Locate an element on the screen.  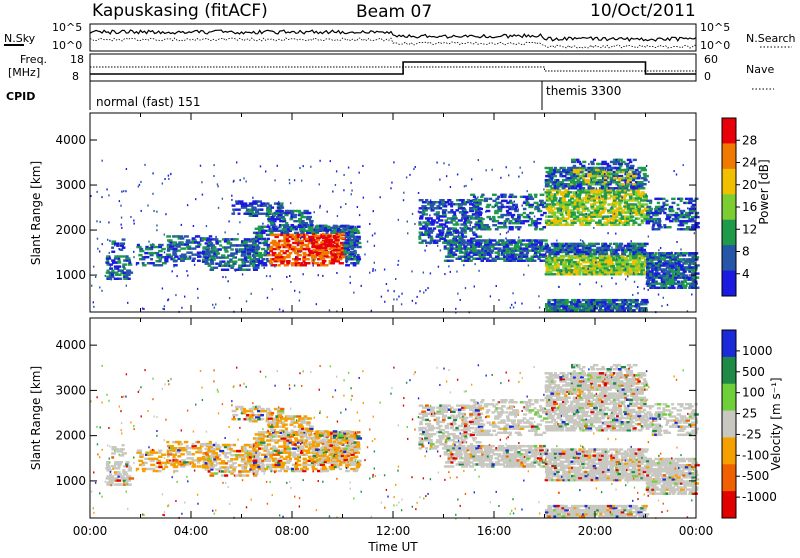
noise-search-label: N.Search is located at coordinates (771, 38).